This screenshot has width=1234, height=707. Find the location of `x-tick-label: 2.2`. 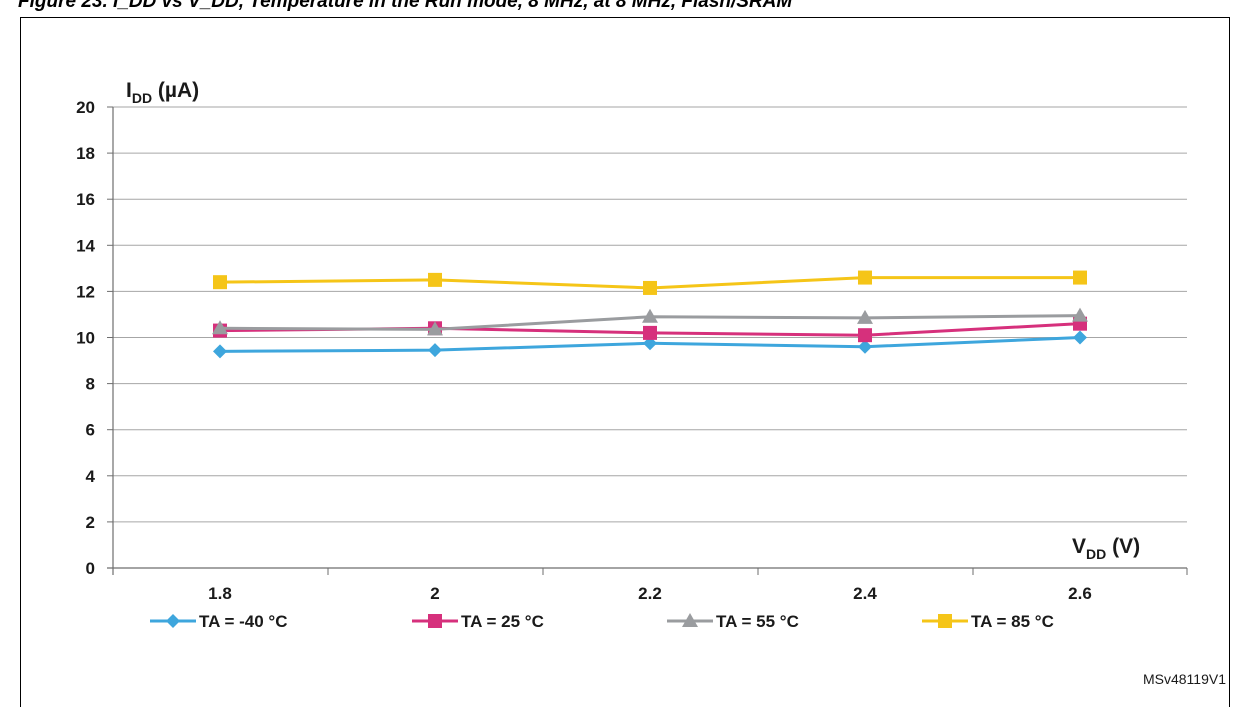

x-tick-label: 2.2 is located at coordinates (650, 593).